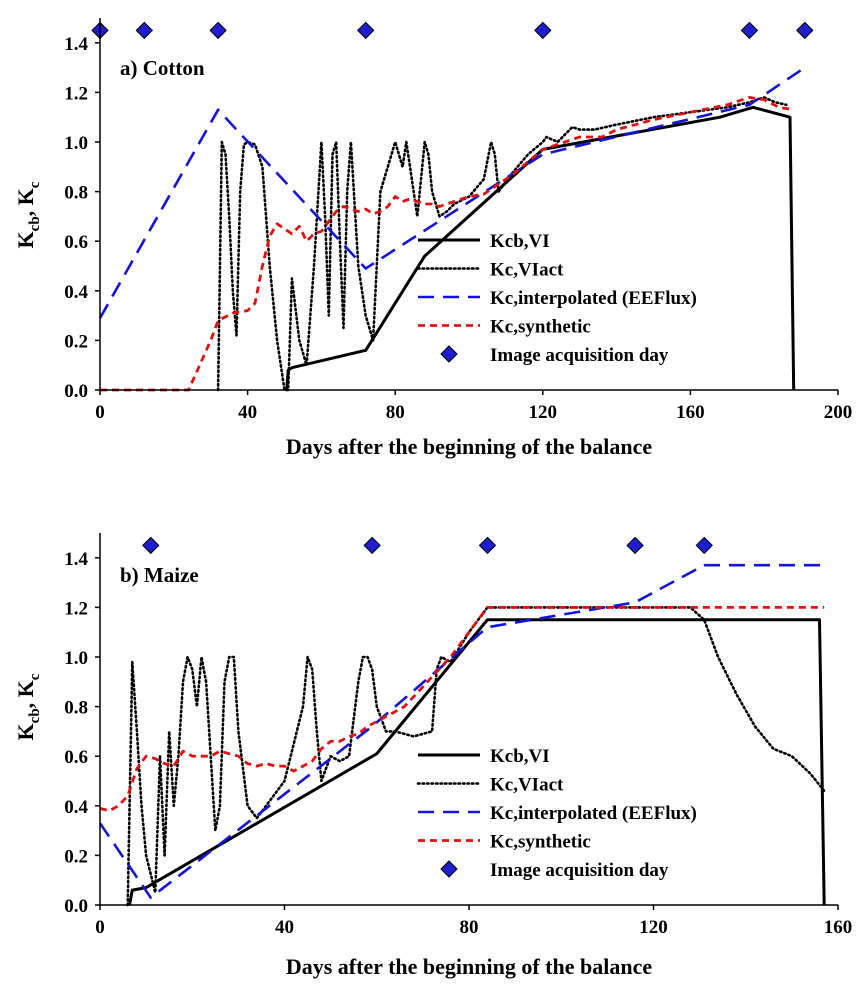 This screenshot has height=985, width=858. I want to click on x-tick-label: 200, so click(838, 412).